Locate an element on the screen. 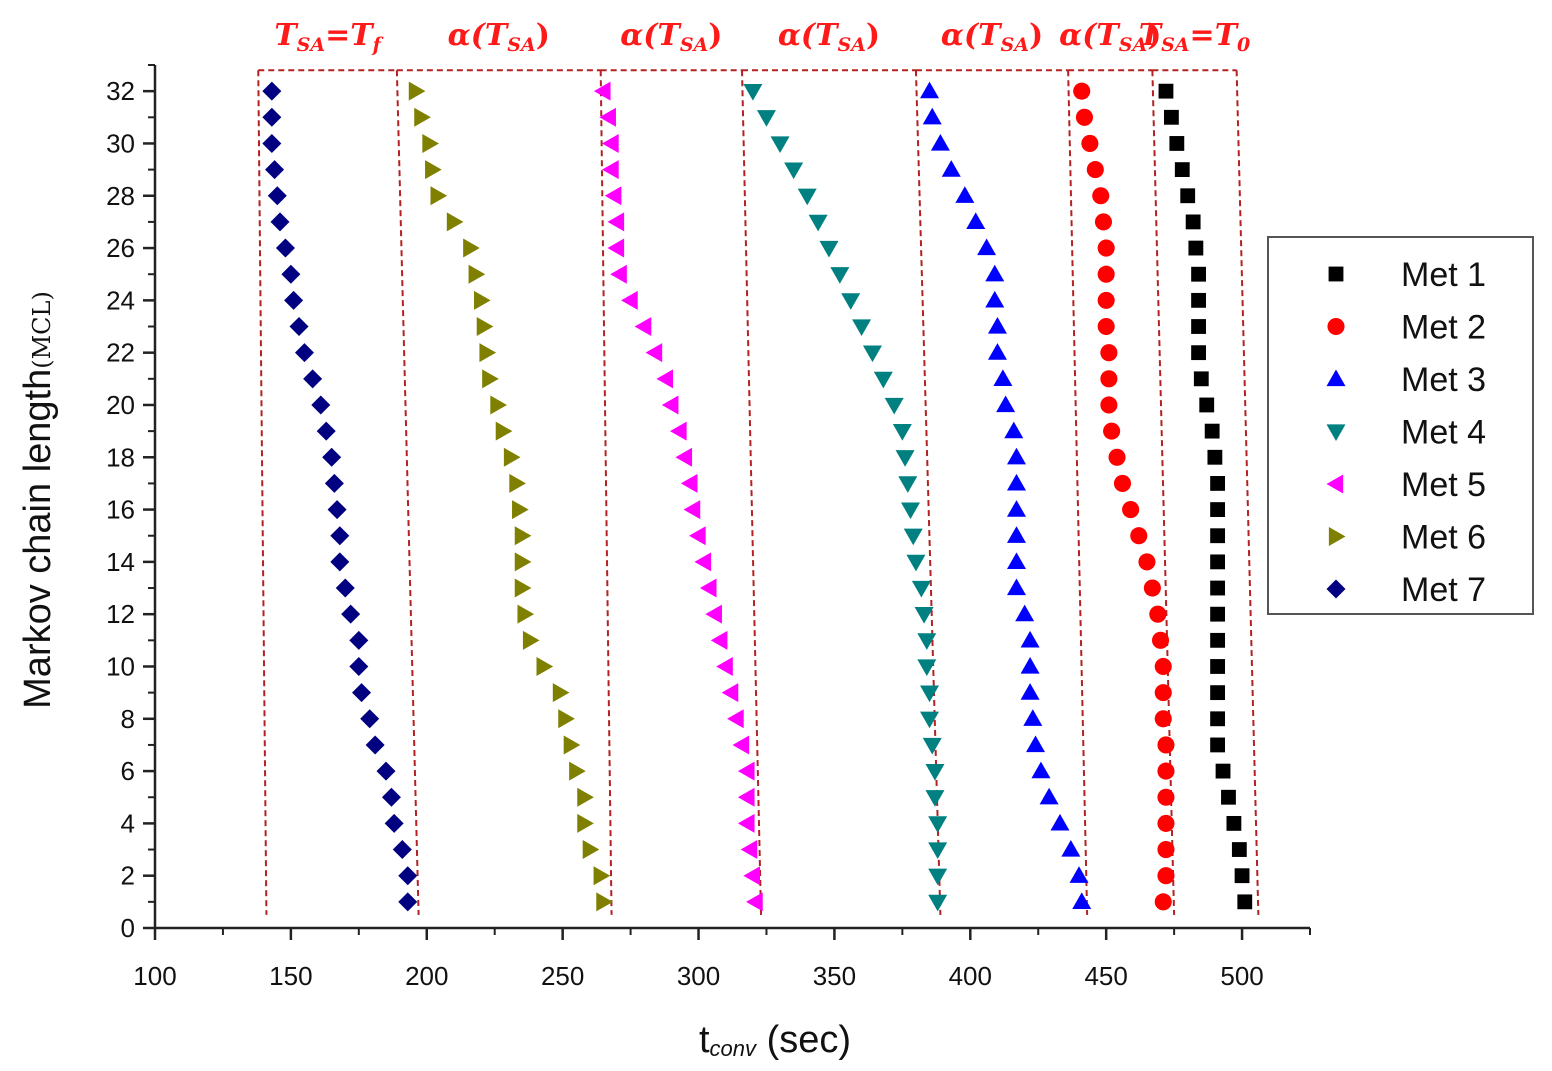 The image size is (1552, 1071). x-tick-label: 150 is located at coordinates (290, 976).